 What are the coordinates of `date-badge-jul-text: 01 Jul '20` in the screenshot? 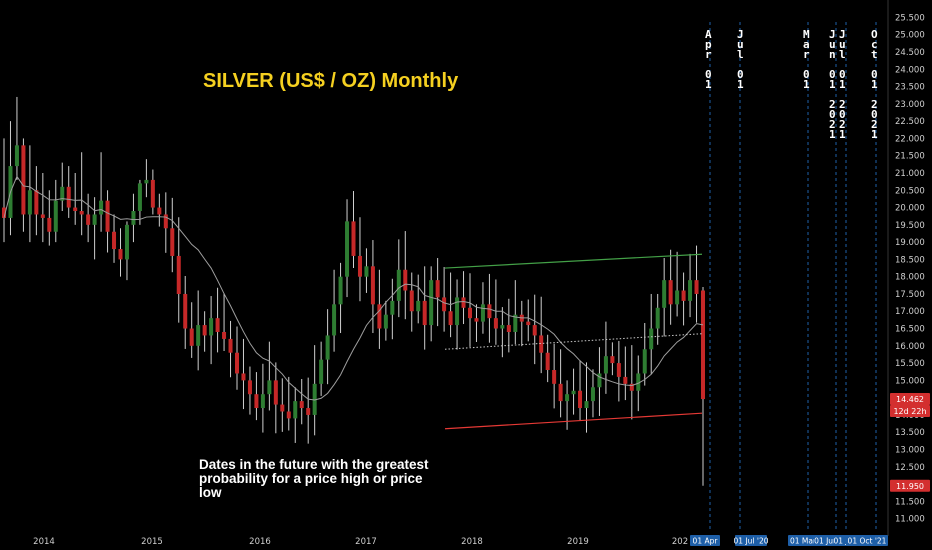 It's located at (751, 541).